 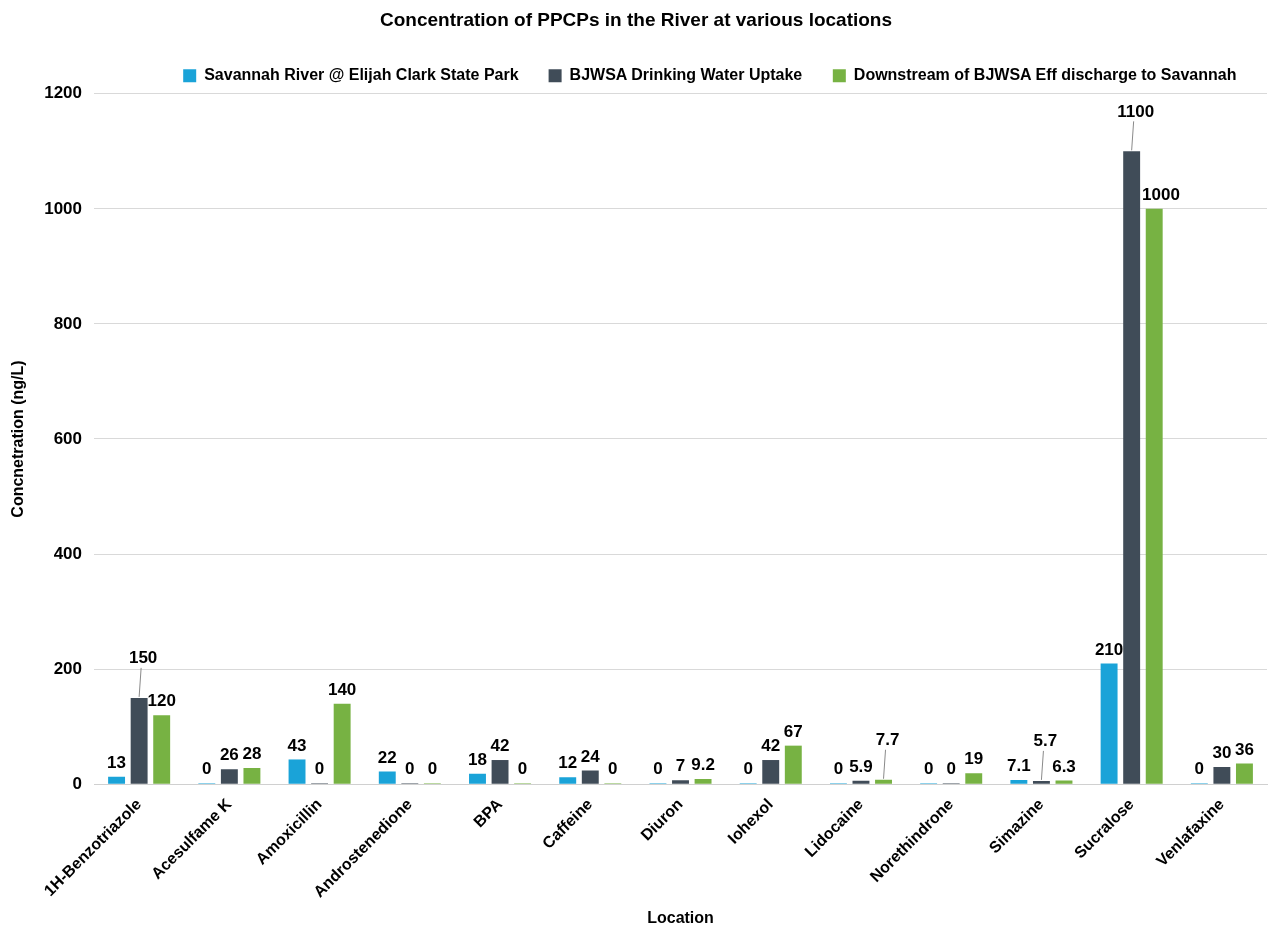 I want to click on data-label: 67, so click(x=793, y=731).